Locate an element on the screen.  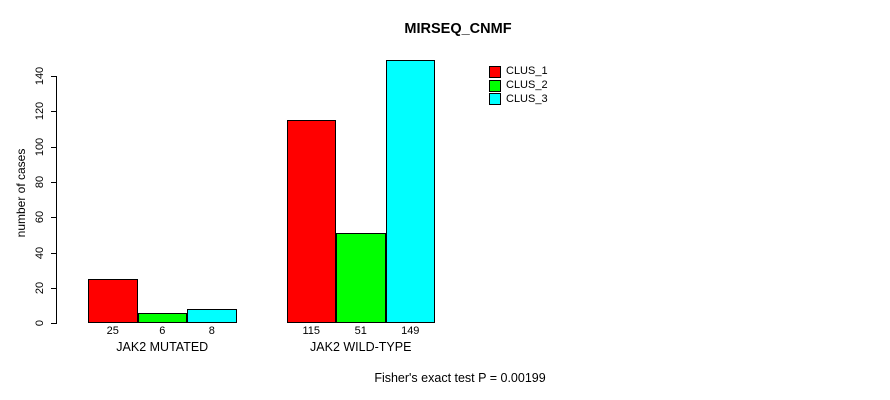
y-tick-label: 20 is located at coordinates (40, 288).